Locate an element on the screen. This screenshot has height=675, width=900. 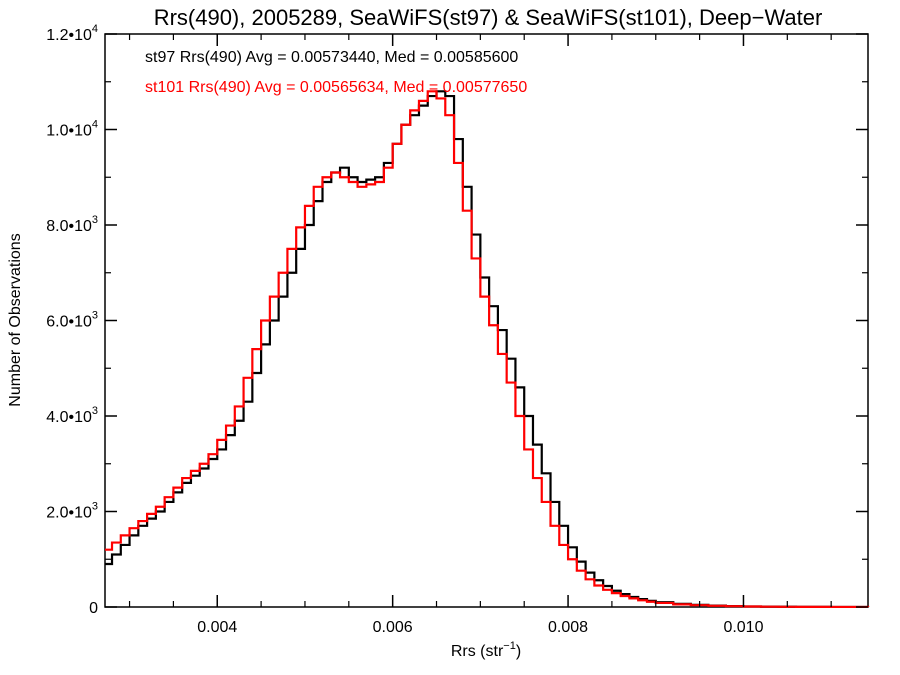
x-tick-label: 0.004 is located at coordinates (217, 627).